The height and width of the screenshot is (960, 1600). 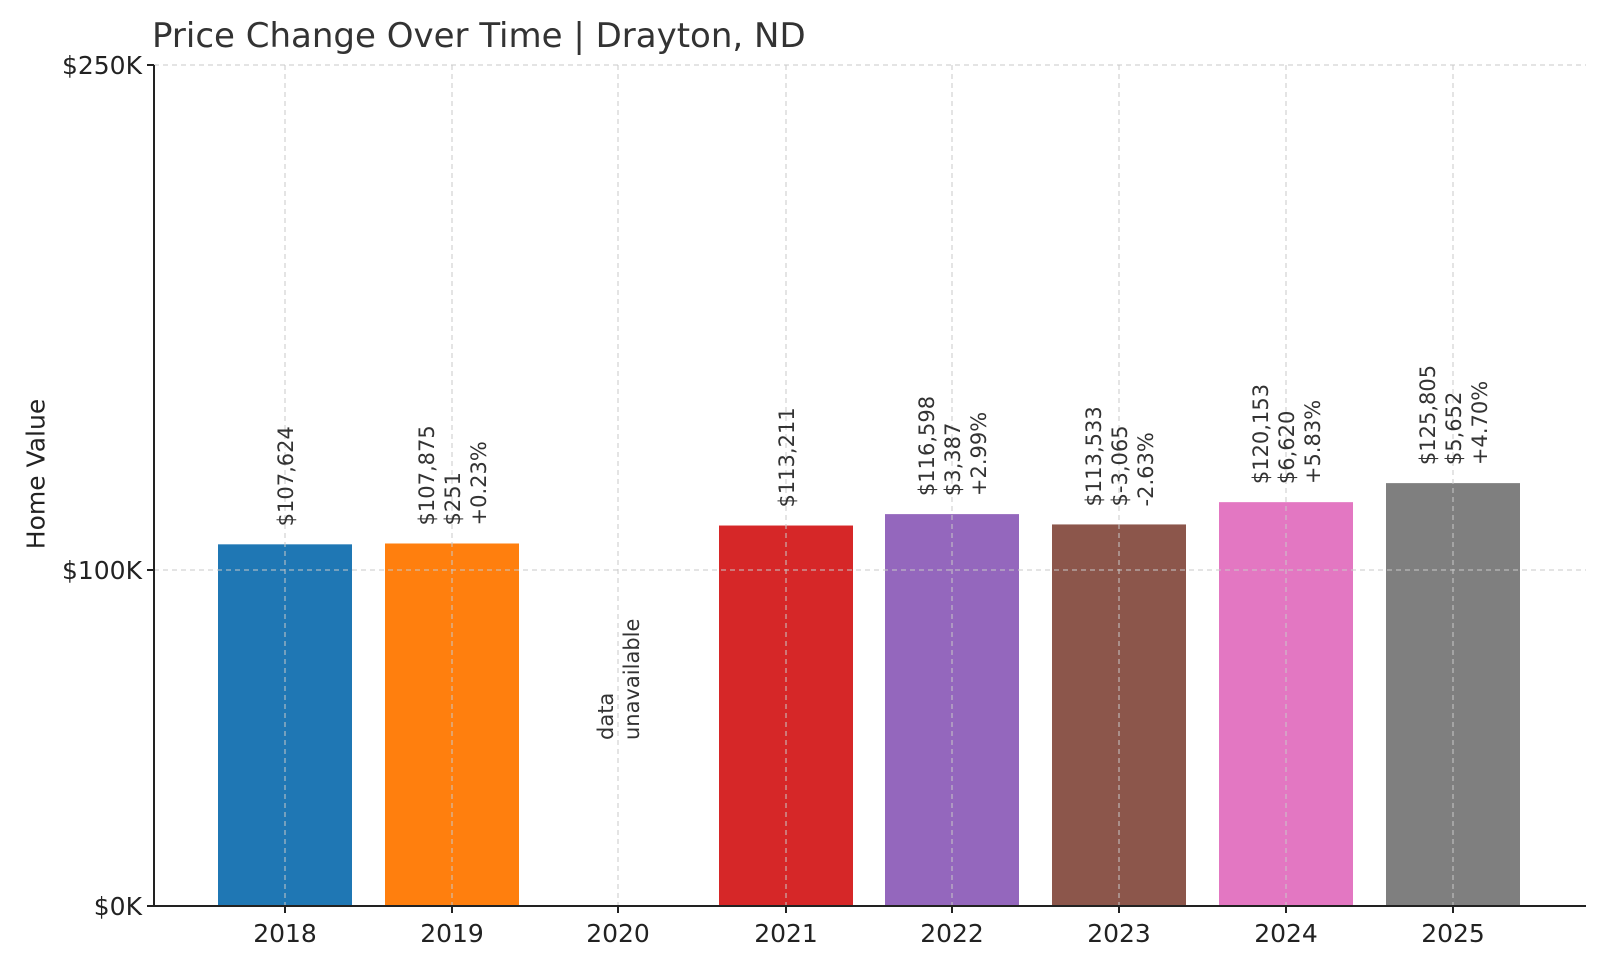 What do you see at coordinates (1480, 423) in the screenshot?
I see `bar-label-2025: +4.70%` at bounding box center [1480, 423].